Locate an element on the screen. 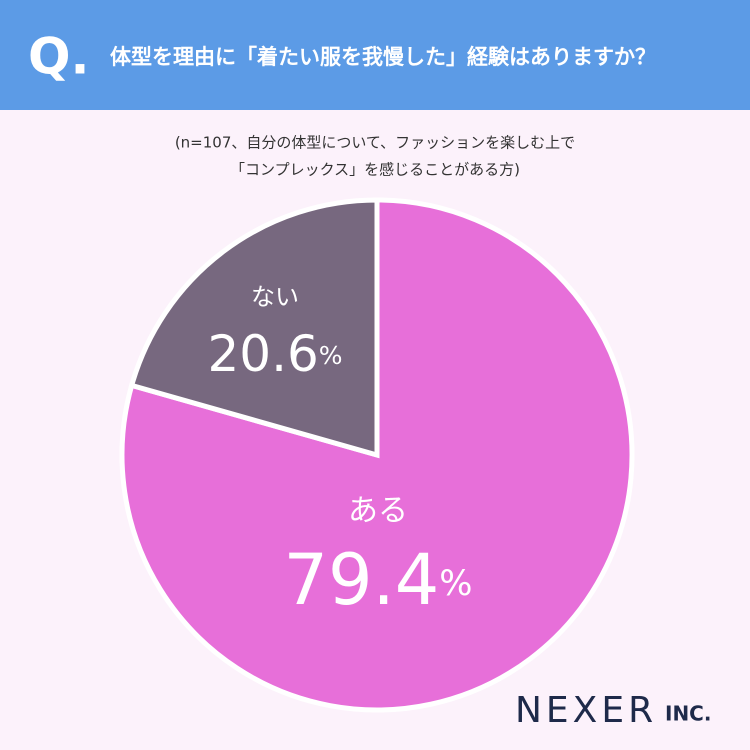 This screenshot has height=750, width=750. subtitle: 「コンプレックス」を感じることがある方) is located at coordinates (375, 170).